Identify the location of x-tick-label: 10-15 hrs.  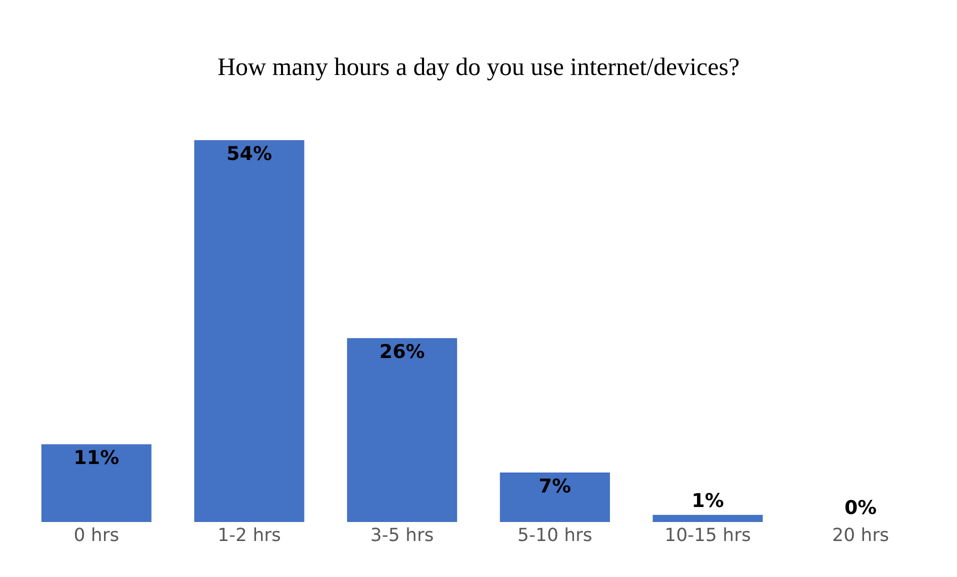
(707, 535).